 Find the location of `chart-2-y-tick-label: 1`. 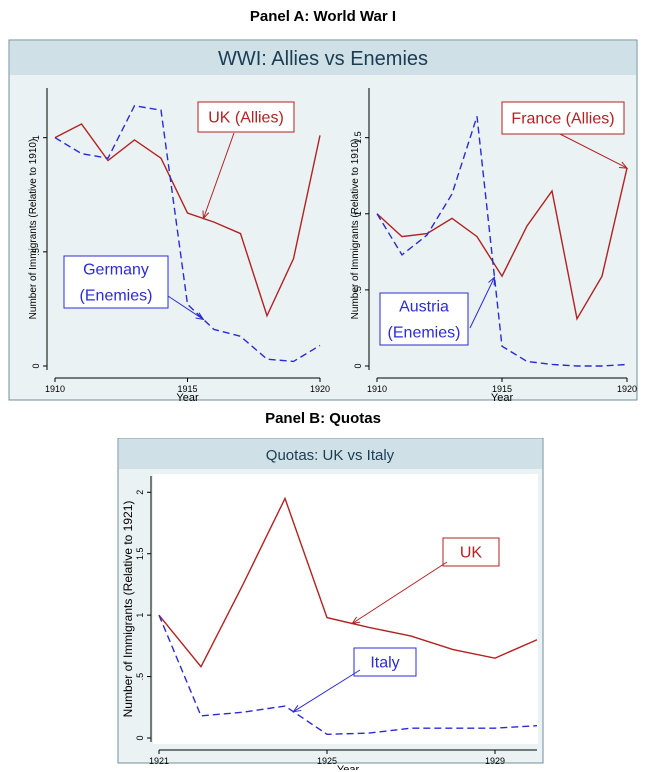

chart-2-y-tick-label: 1 is located at coordinates (358, 213).